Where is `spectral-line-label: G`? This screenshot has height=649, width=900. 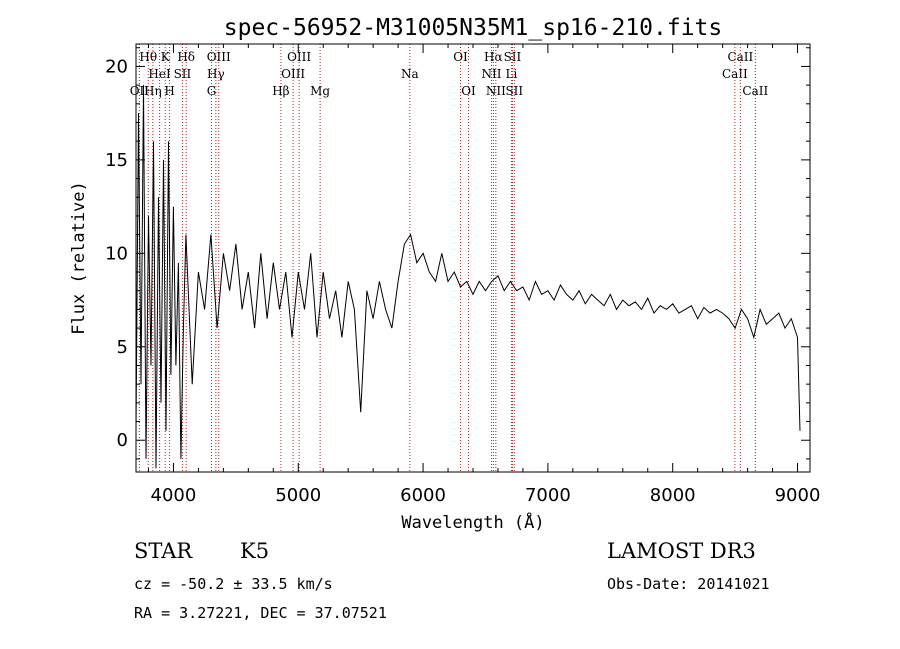 spectral-line-label: G is located at coordinates (212, 91).